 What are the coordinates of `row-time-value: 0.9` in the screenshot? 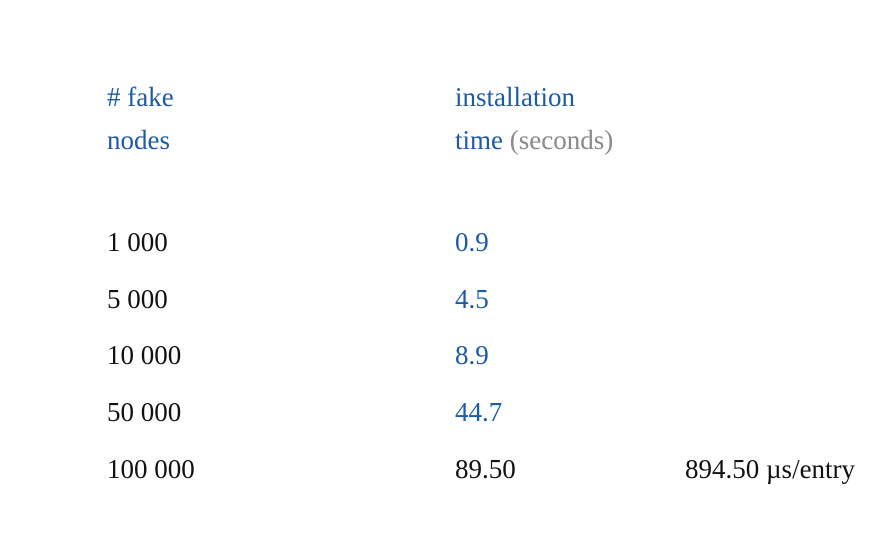 It's located at (472, 242).